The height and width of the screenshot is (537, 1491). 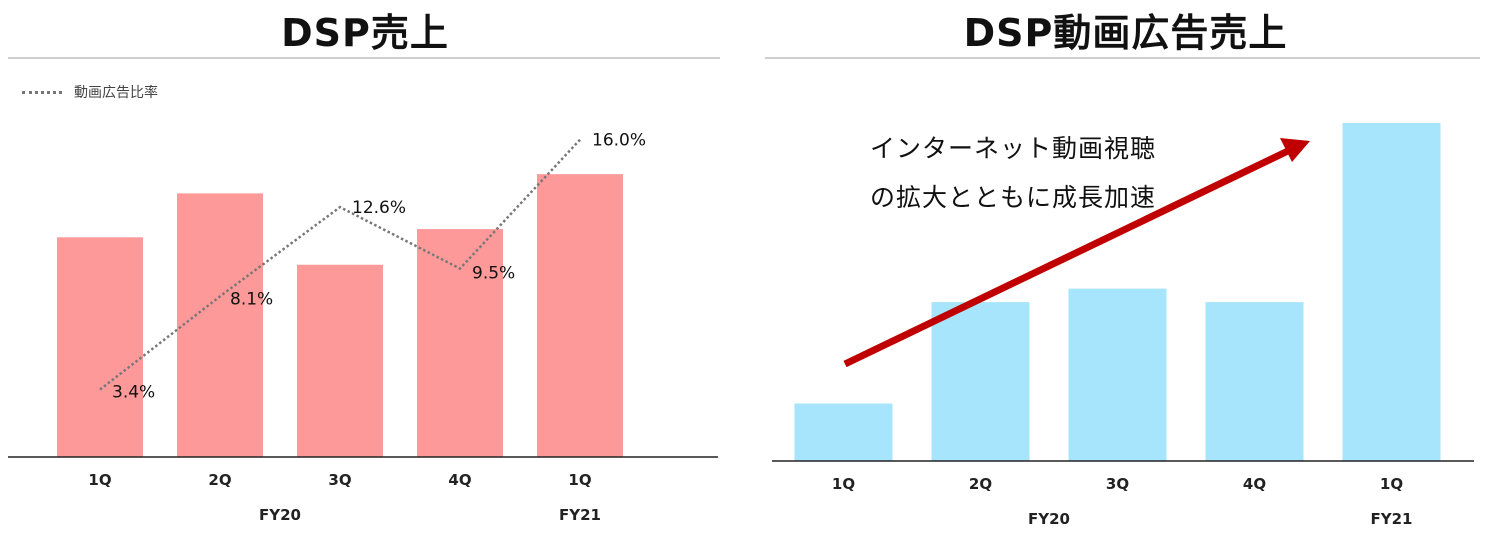 I want to click on growth-arrow-shaft, so click(x=1067, y=257).